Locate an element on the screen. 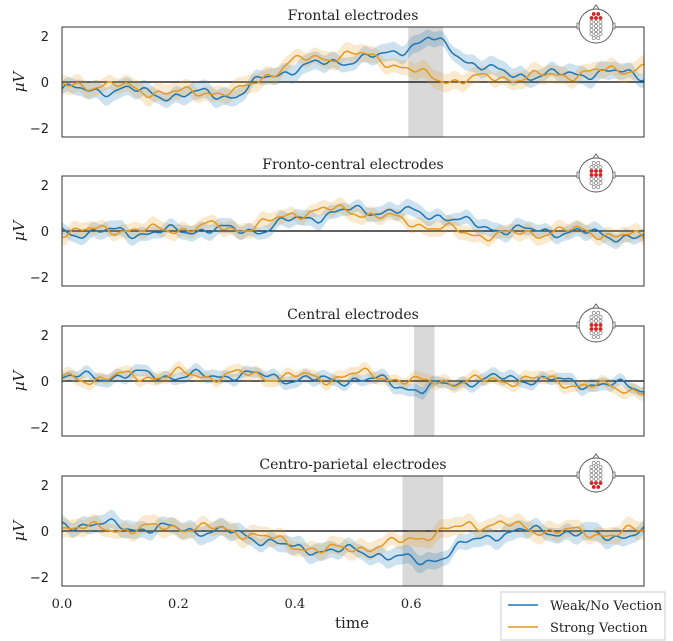 Image resolution: width=673 pixels, height=641 pixels. panel-title: Frontal electrodes is located at coordinates (353, 16).